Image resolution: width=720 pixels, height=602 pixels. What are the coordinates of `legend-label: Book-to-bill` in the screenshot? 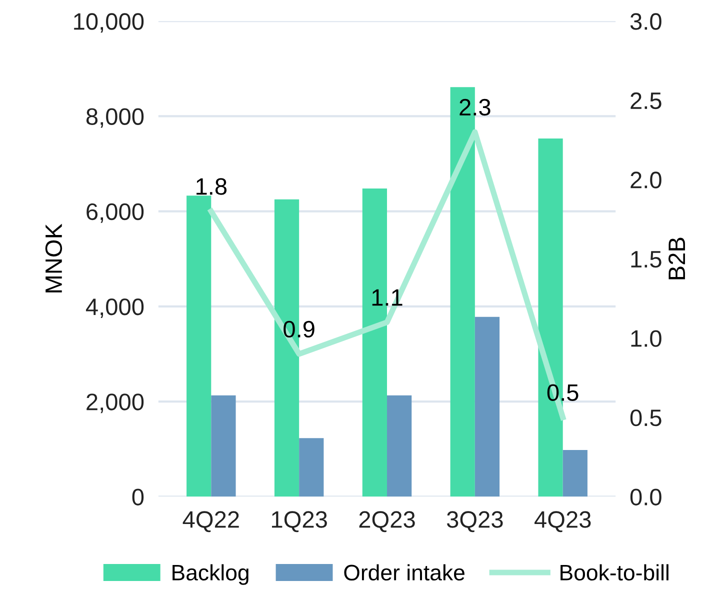 It's located at (614, 572).